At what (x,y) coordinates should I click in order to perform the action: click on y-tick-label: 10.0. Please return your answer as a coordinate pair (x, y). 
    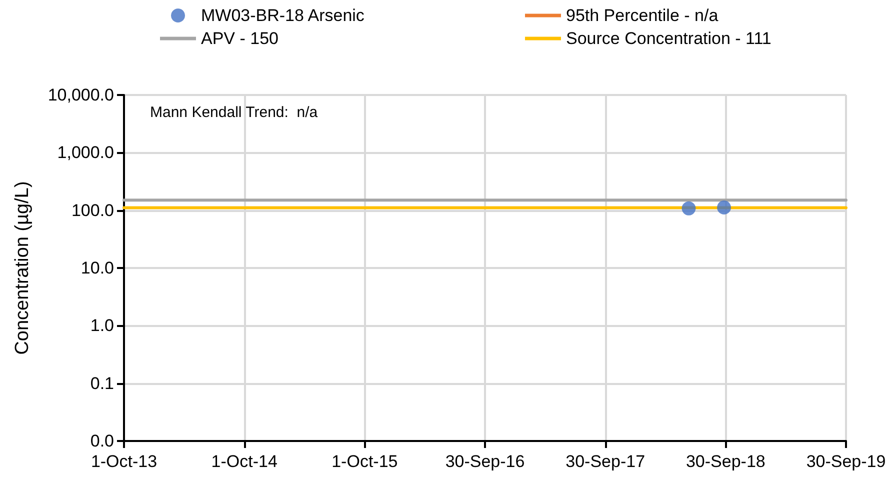
    Looking at the image, I should click on (97, 268).